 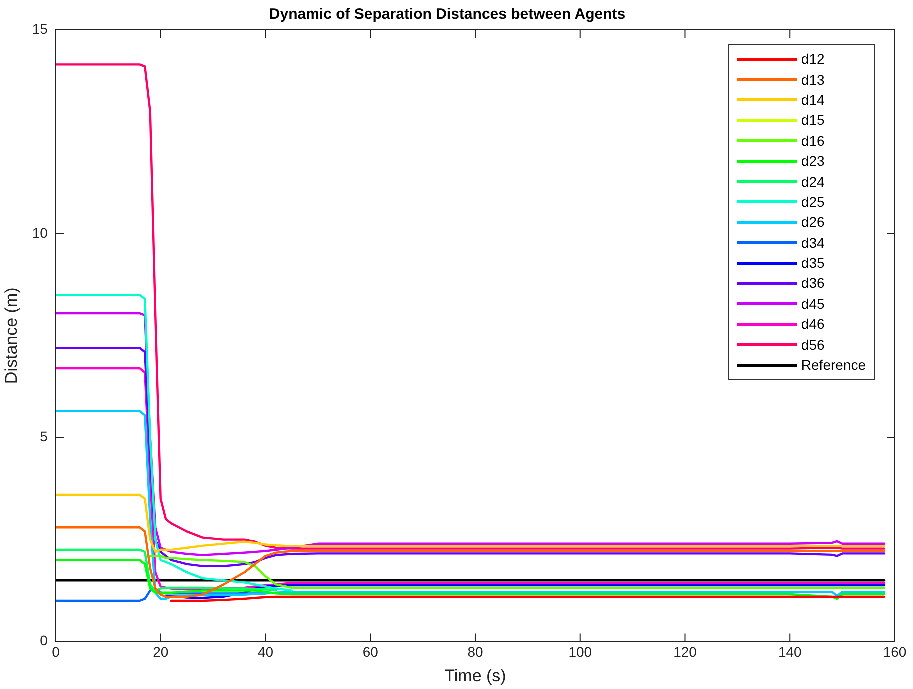 What do you see at coordinates (475, 676) in the screenshot?
I see `x-axis-title: Time (s)` at bounding box center [475, 676].